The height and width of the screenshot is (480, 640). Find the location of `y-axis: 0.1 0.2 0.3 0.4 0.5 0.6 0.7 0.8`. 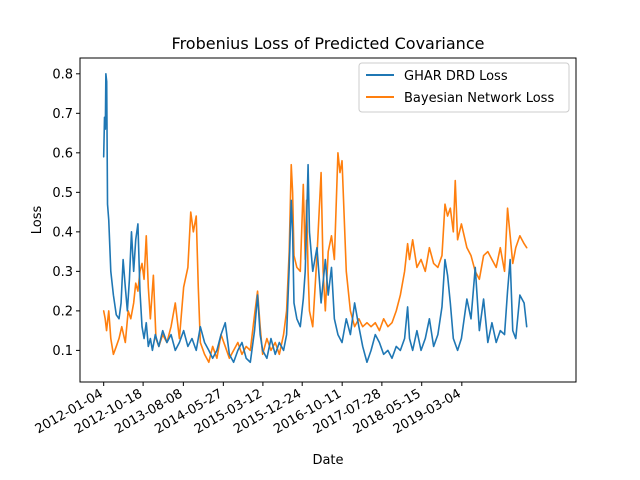

y-axis: 0.1 0.2 0.3 0.4 0.5 0.6 0.7 0.8 is located at coordinates (66, 213).